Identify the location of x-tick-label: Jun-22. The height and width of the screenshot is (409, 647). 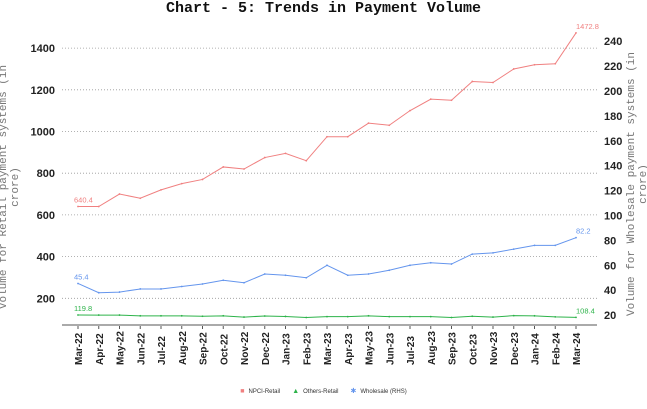
(141, 348).